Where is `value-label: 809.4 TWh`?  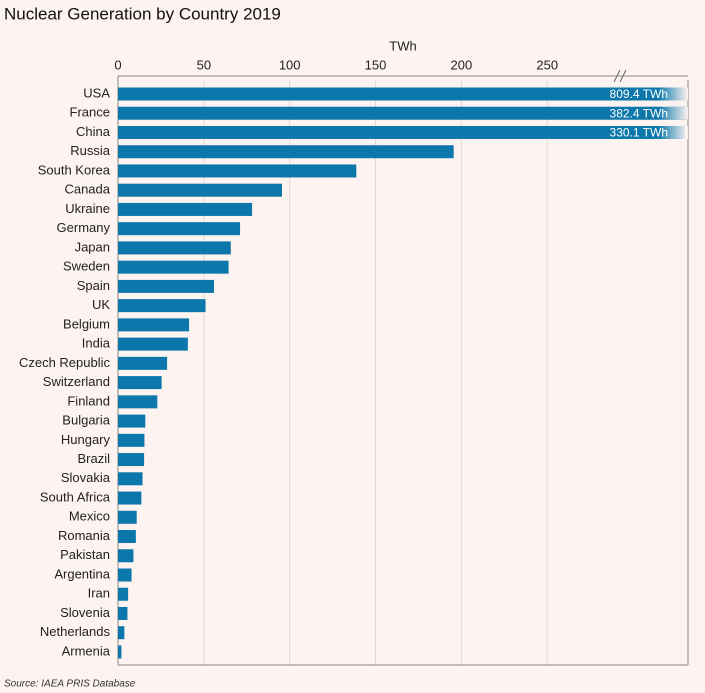 value-label: 809.4 TWh is located at coordinates (639, 94).